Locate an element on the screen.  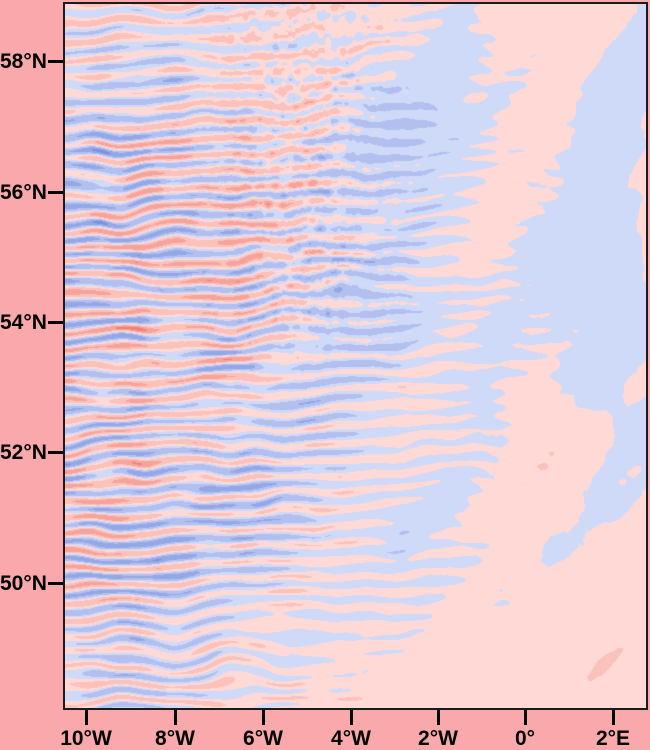
y-axis-tick-label: 52°N is located at coordinates (23, 452).